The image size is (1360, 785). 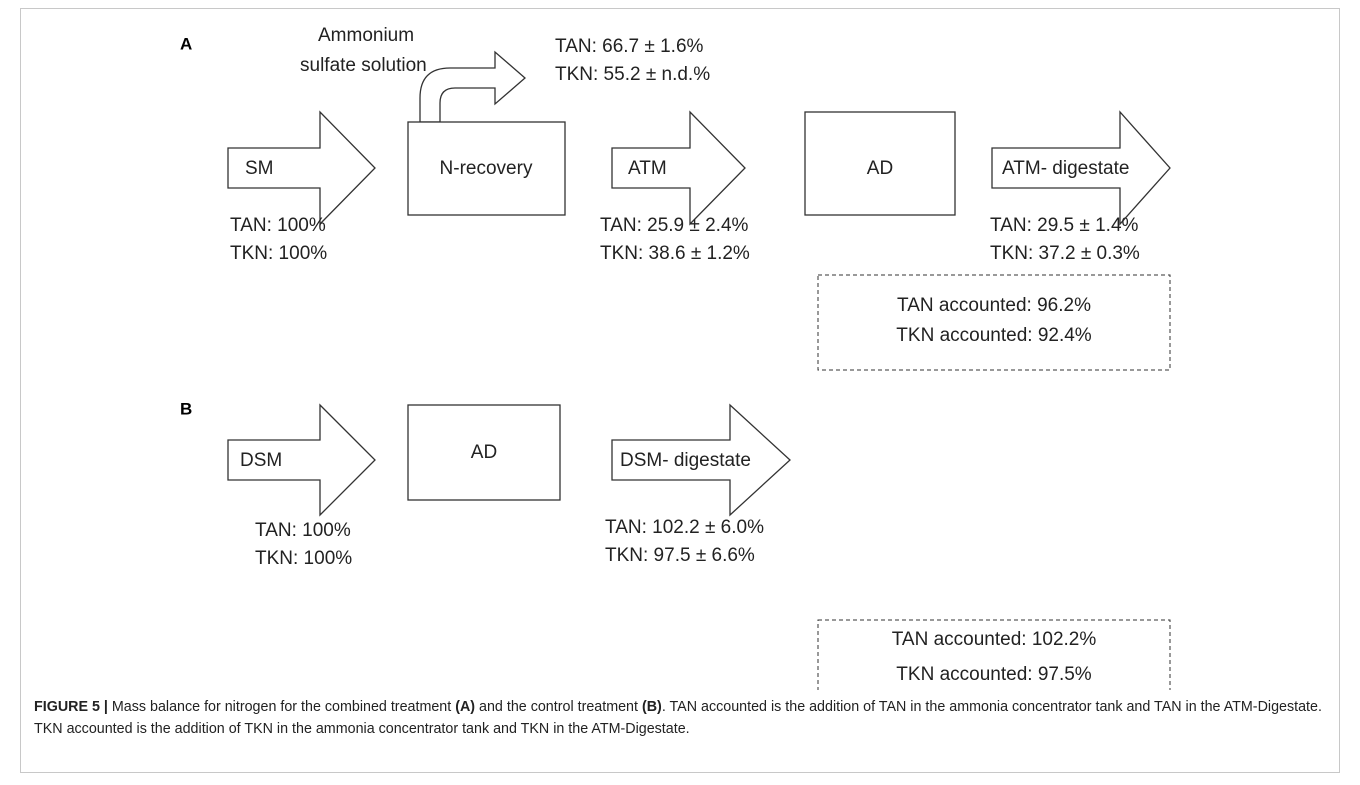 What do you see at coordinates (472, 86) in the screenshot?
I see `bent-arrow` at bounding box center [472, 86].